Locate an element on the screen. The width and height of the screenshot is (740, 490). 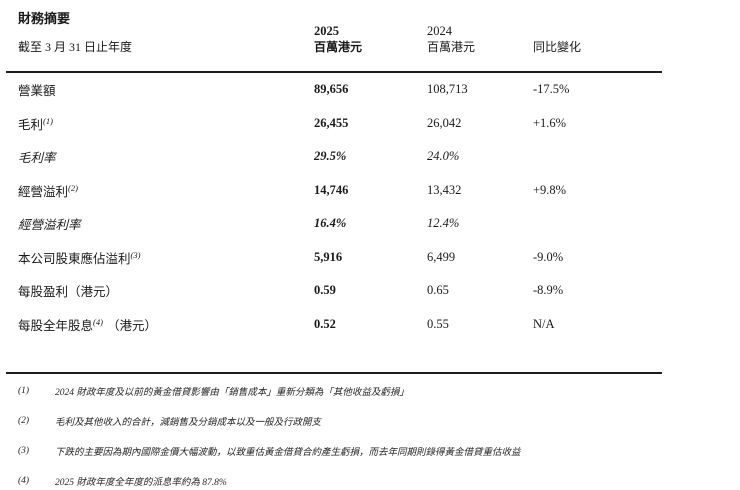
footnote-text: 2025 財政年度全年度的派息率約為 87.8% is located at coordinates (141, 483).